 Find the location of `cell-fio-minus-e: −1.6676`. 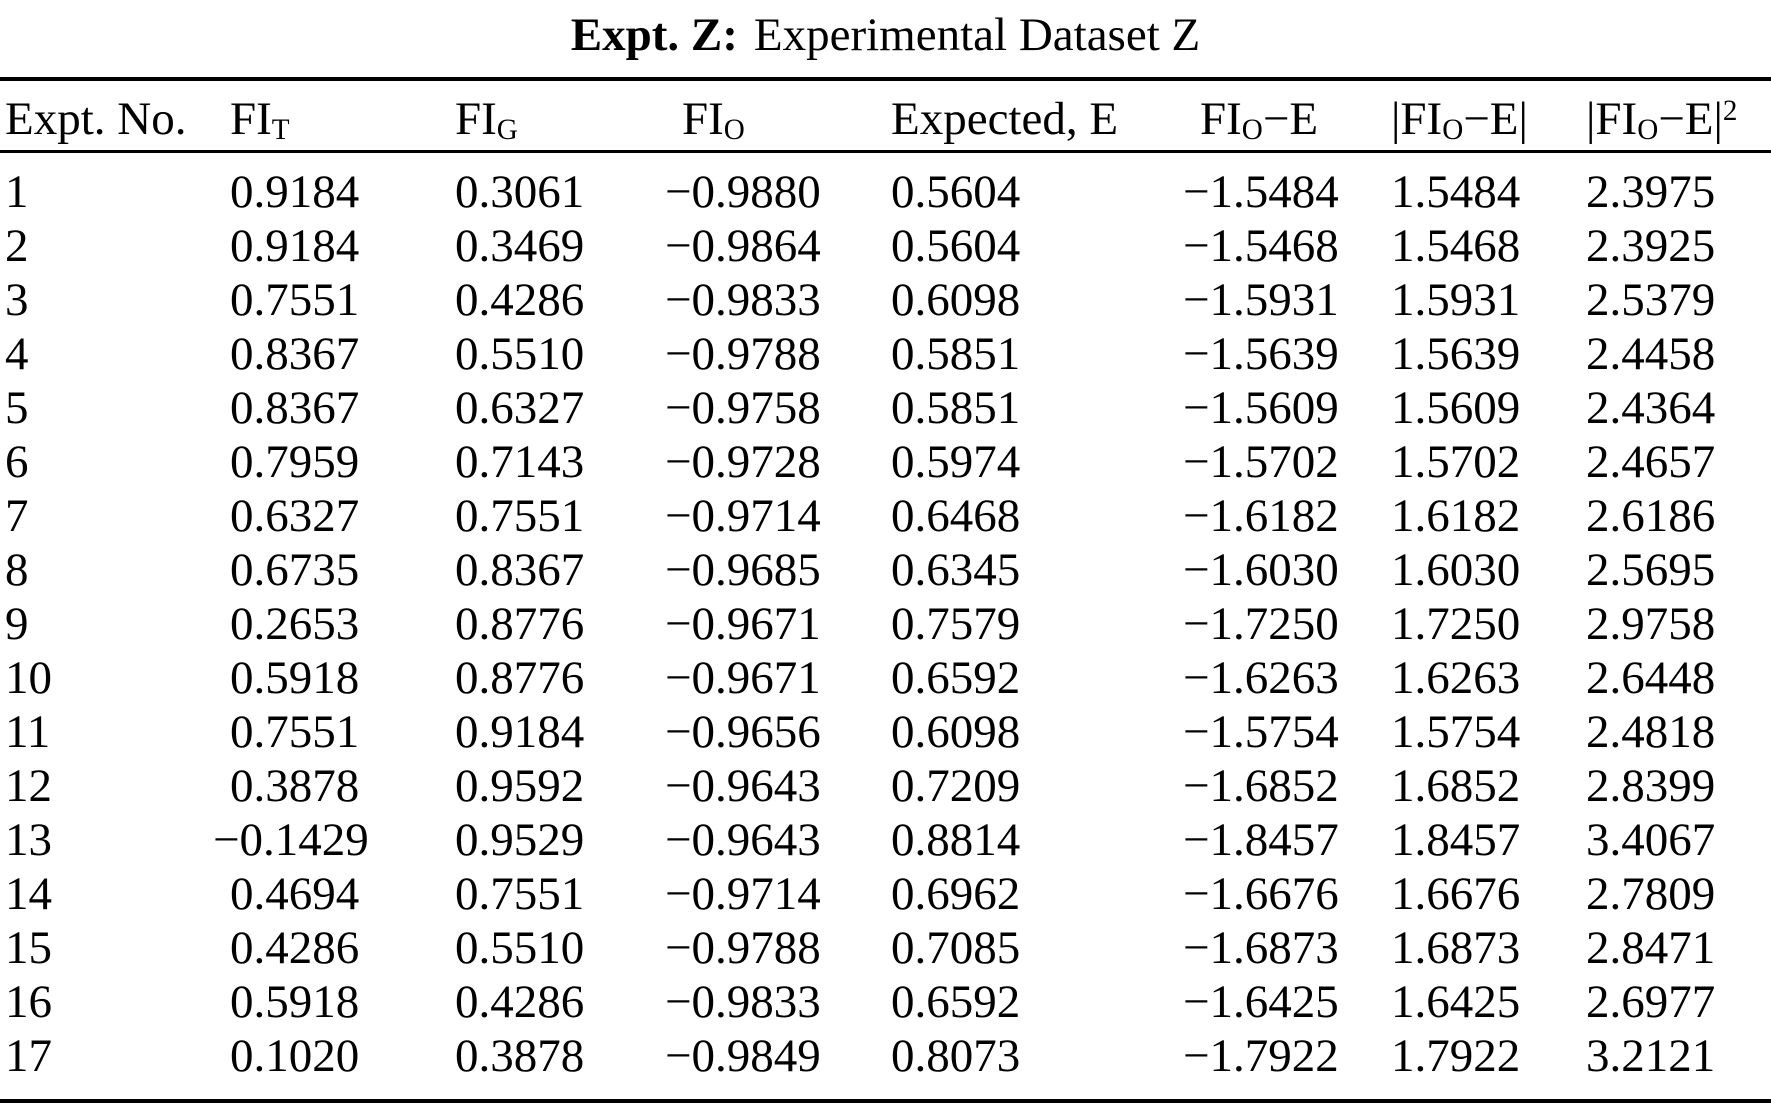

cell-fio-minus-e: −1.6676 is located at coordinates (1261, 893).